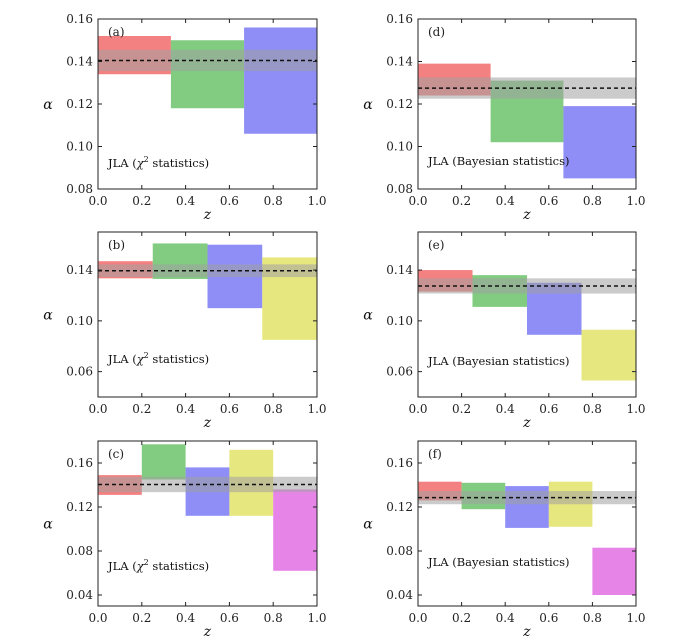 This screenshot has width=700, height=644. I want to click on panel-label: (a), so click(116, 32).